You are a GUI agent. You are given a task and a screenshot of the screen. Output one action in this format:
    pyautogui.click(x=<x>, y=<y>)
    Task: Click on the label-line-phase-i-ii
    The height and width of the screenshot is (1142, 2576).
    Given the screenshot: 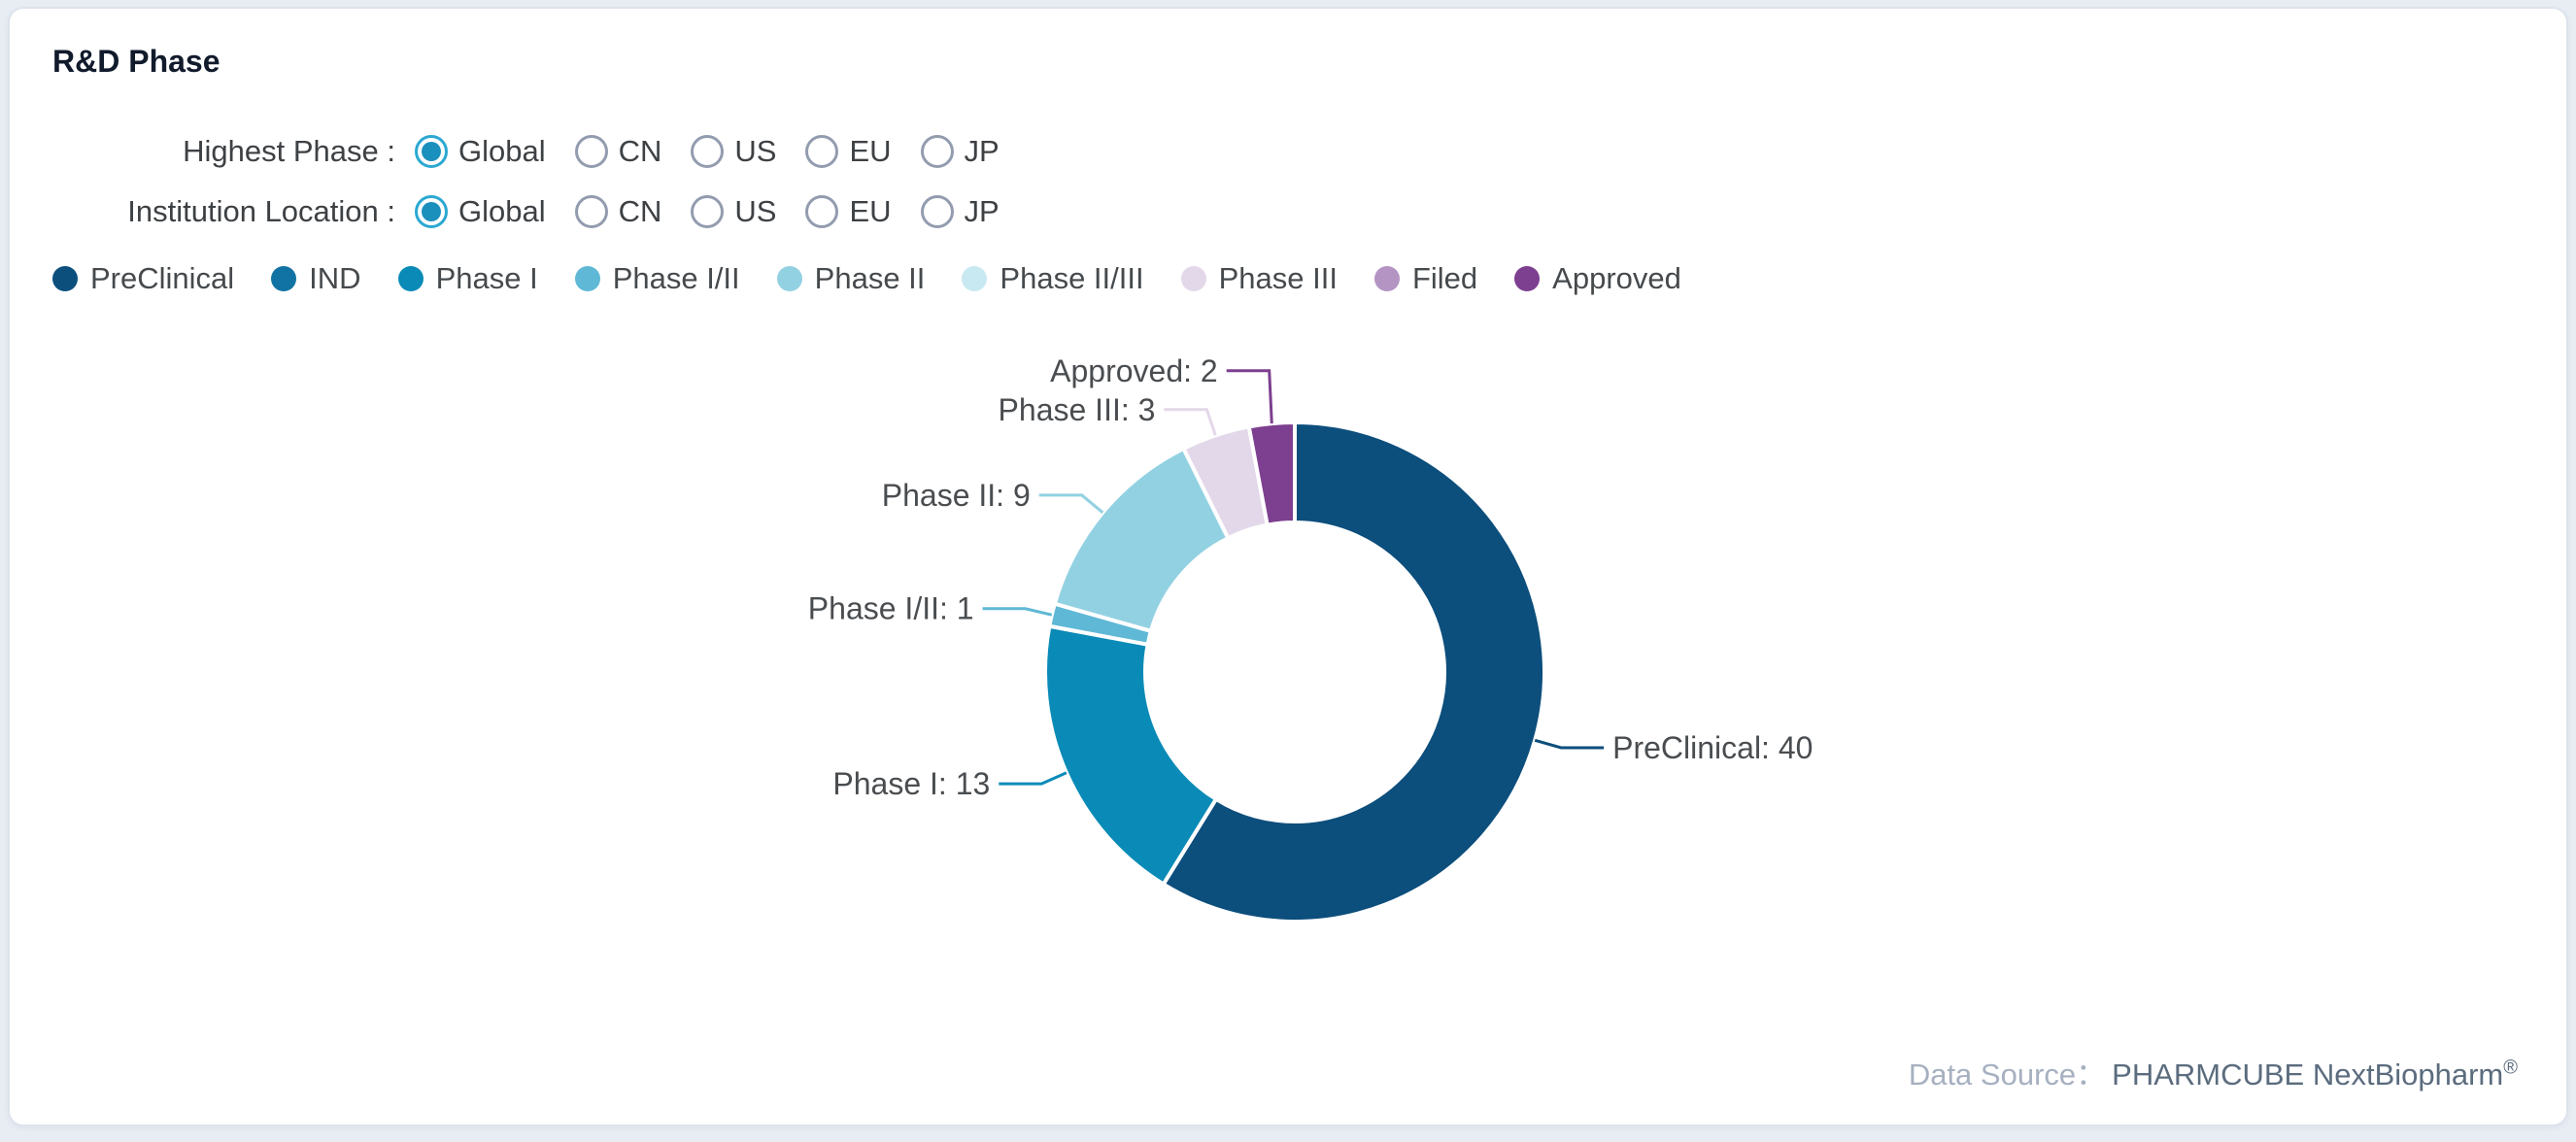 What is the action you would take?
    pyautogui.click(x=1017, y=612)
    